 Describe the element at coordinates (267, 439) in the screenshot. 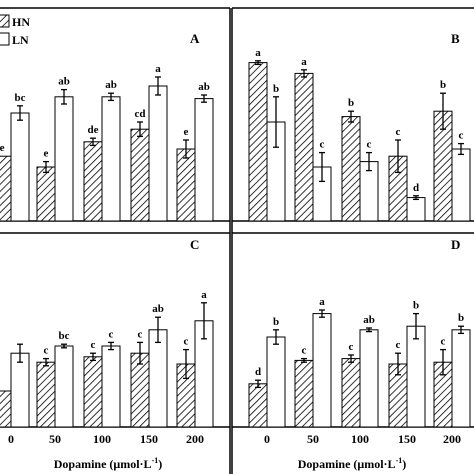

I see `x-tick-label-d-0: 0` at that location.